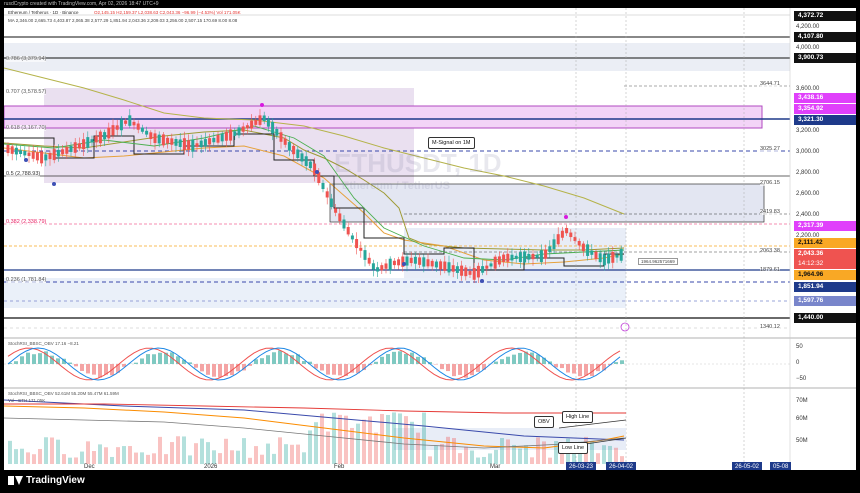 This screenshot has height=493, width=860. Describe the element at coordinates (808, 131) in the screenshot. I see `price-tick-3200: 3,200.00` at that location.